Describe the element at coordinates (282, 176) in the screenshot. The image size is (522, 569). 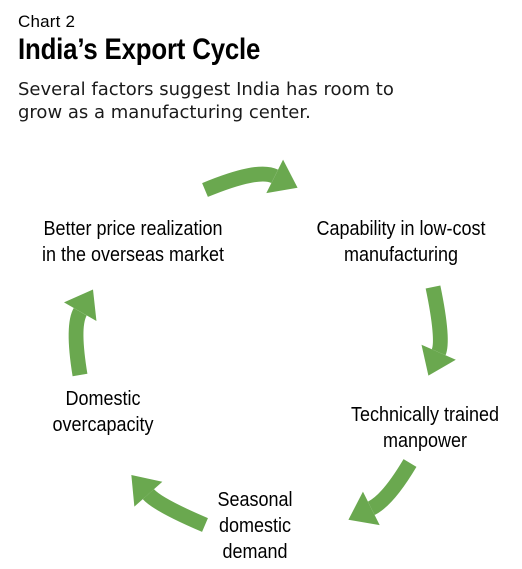
I see `arrow-top-head` at that location.